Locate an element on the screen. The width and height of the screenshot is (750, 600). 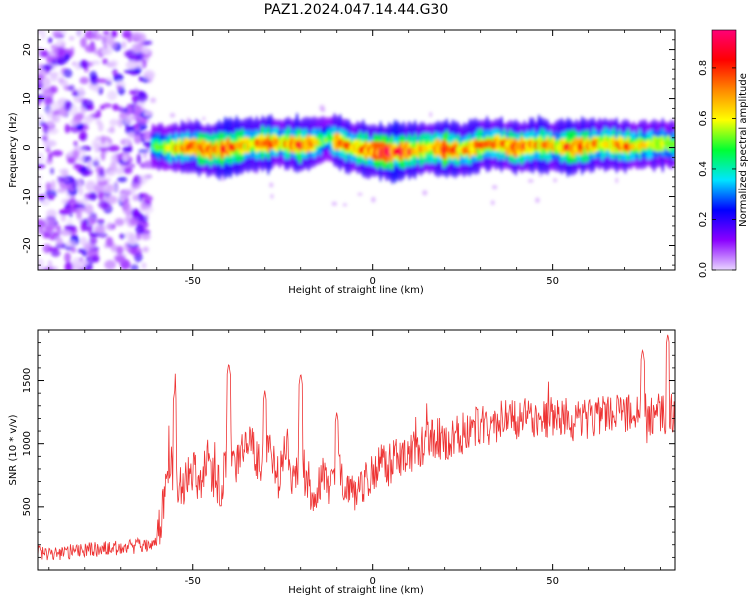
colorbar-tick-label: 0.6 is located at coordinates (703, 118).